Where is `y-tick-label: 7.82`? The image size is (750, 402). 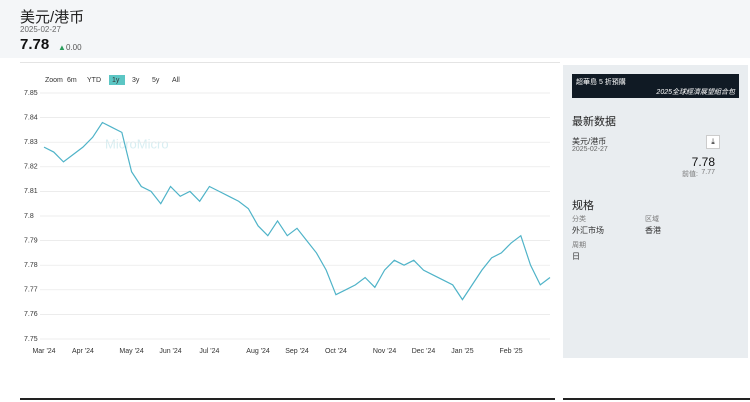
y-tick-label: 7.82 is located at coordinates (31, 167).